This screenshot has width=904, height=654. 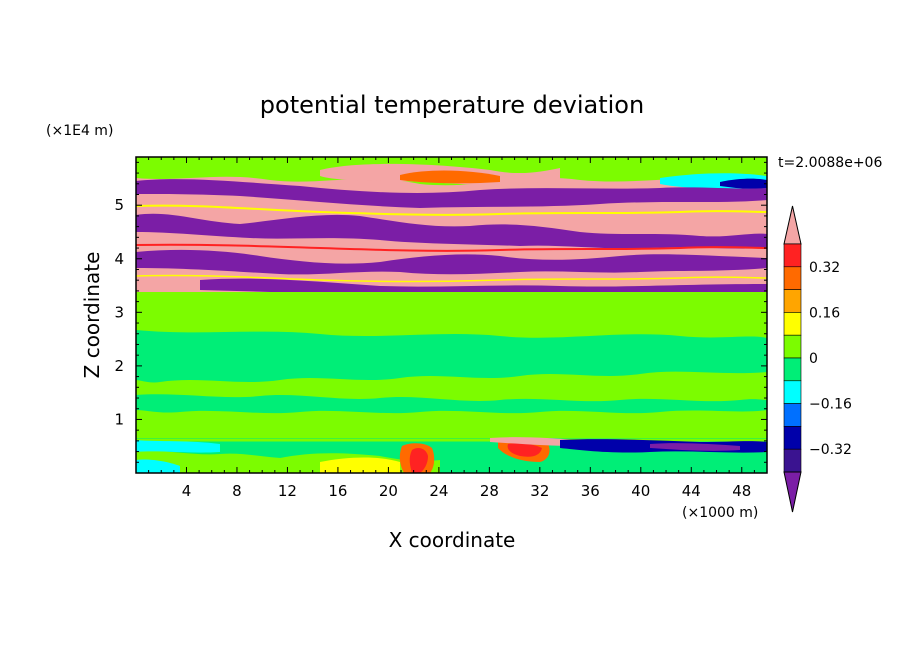 I want to click on x-tick-label: 44, so click(x=691, y=491).